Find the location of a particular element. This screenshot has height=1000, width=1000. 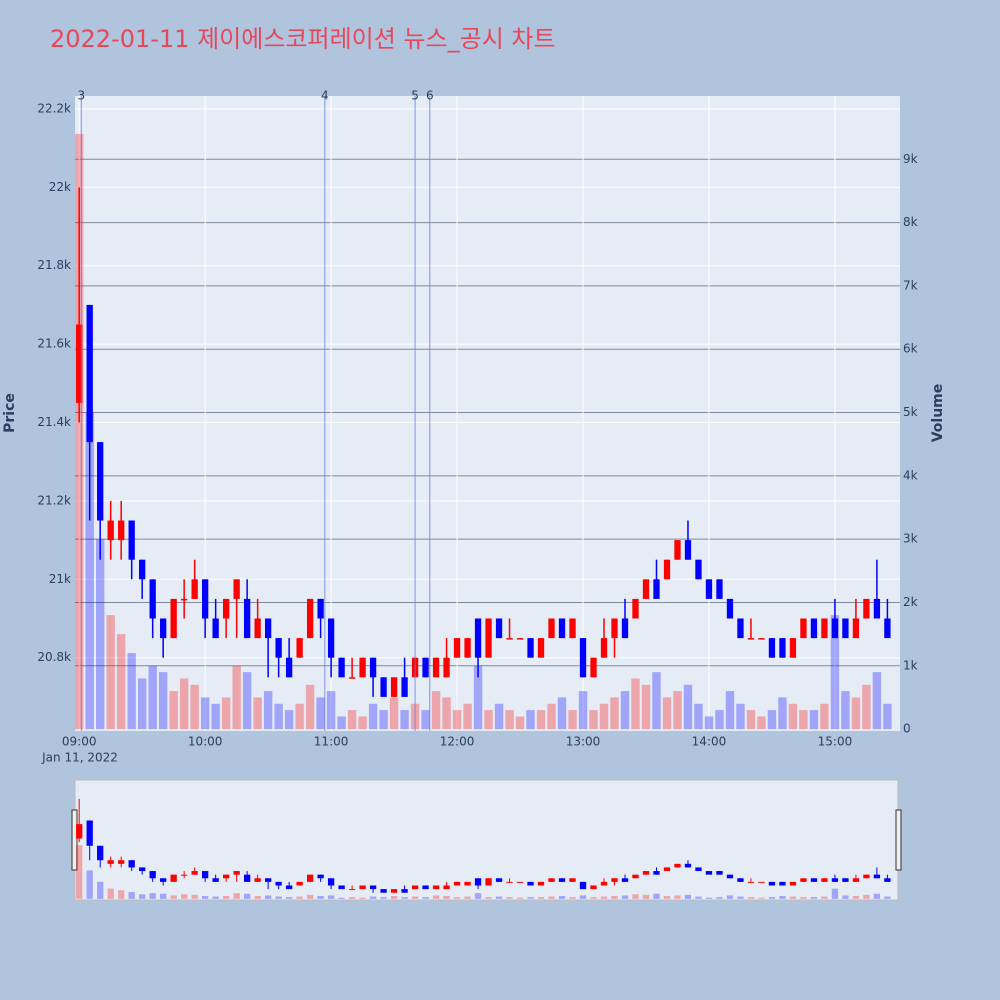

x-tick-label: 13:00 is located at coordinates (583, 742).